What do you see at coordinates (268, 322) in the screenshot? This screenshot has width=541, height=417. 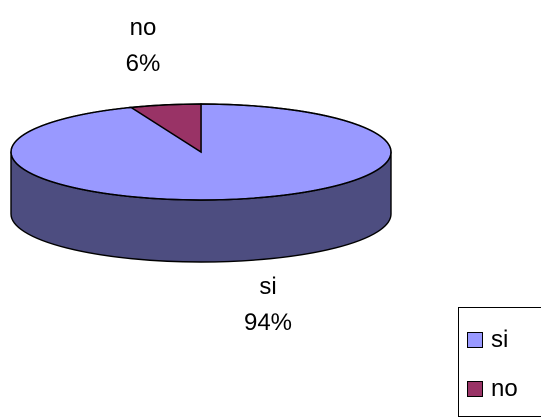 I see `slice-label-si-percent: 94%` at bounding box center [268, 322].